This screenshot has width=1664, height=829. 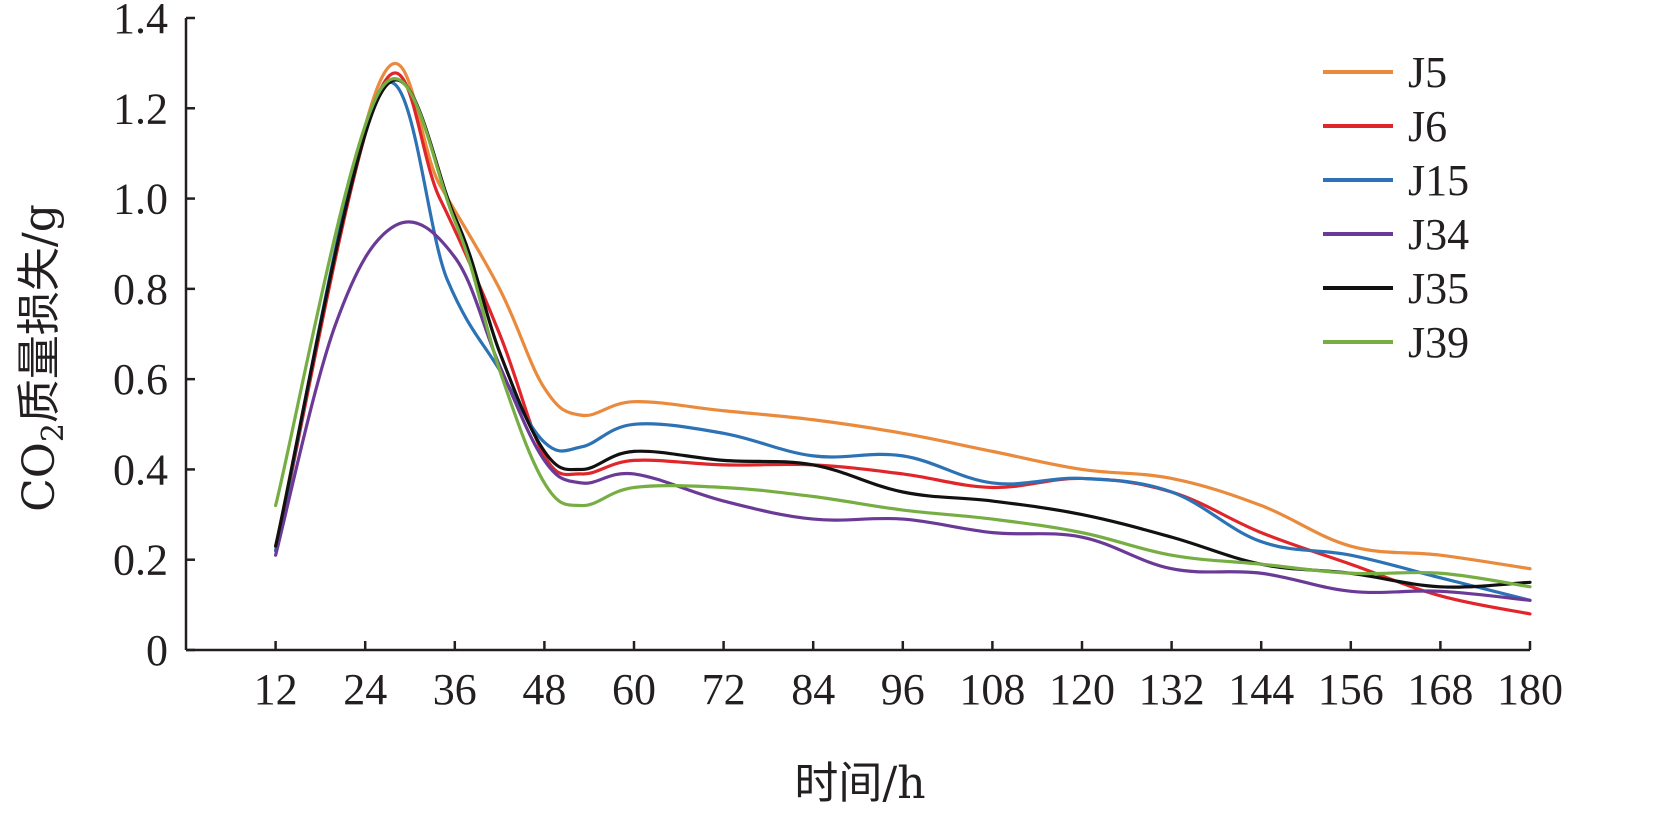 I want to click on y-axis-title: CO2质量损失/g, so click(x=42, y=358).